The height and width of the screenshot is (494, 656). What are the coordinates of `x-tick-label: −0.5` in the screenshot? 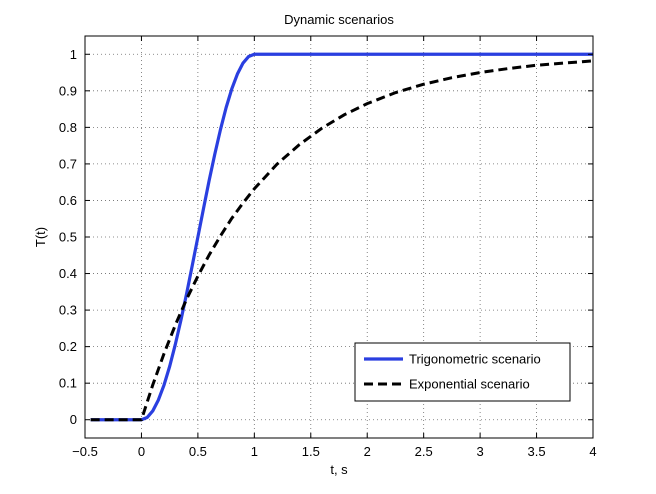 It's located at (85, 451).